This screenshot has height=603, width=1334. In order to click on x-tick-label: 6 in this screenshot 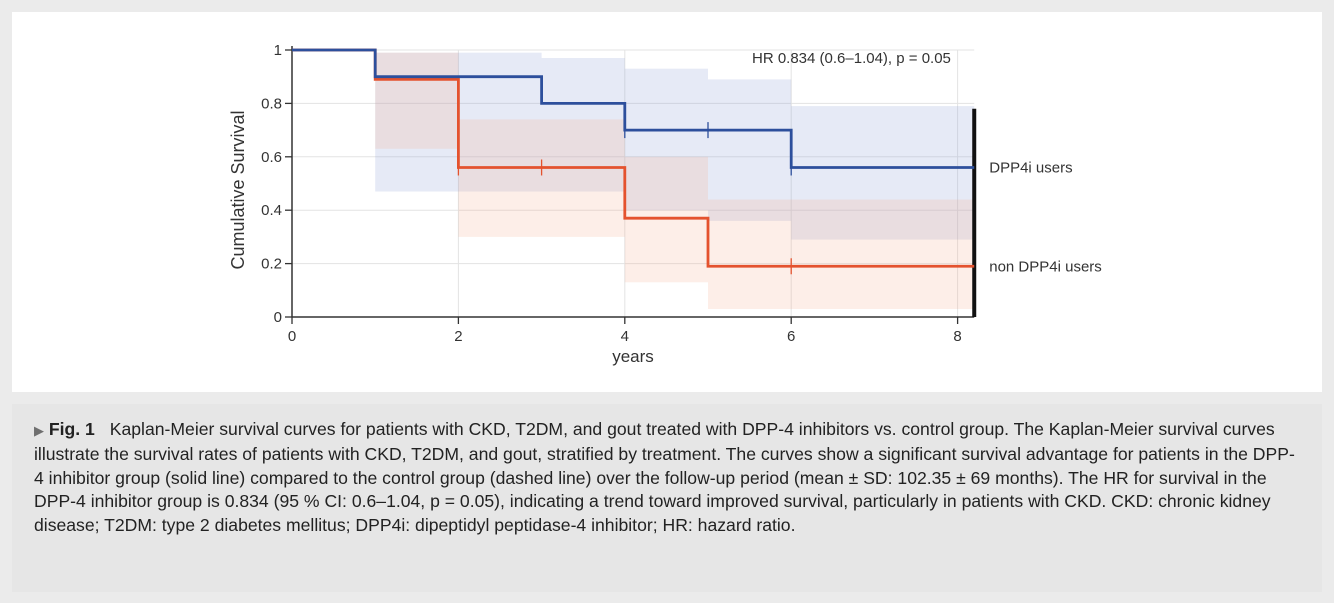, I will do `click(791, 336)`.